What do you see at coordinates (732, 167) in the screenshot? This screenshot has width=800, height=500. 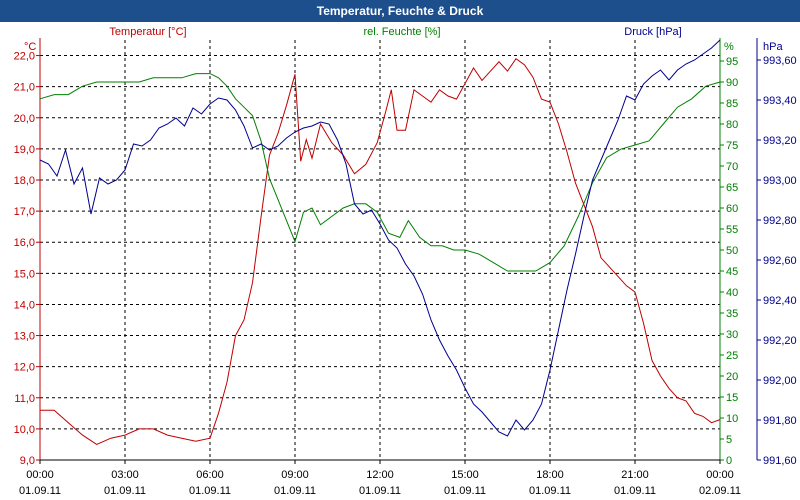 I see `humidity-tick-label: 70` at bounding box center [732, 167].